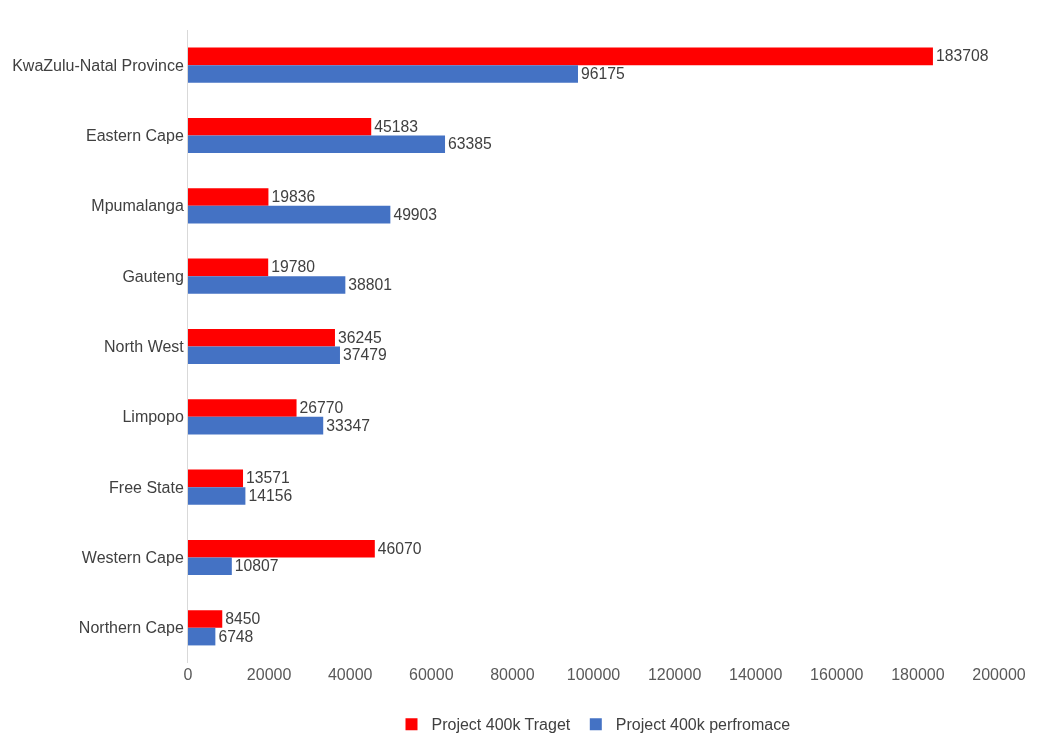  What do you see at coordinates (593, 674) in the screenshot?
I see `x-tick-label: 100000` at bounding box center [593, 674].